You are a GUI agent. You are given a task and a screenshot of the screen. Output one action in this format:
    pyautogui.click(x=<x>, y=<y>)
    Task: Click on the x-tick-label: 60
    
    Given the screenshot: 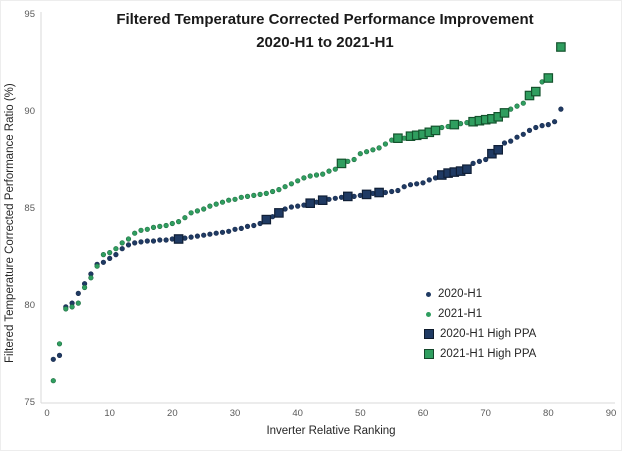 What is the action you would take?
    pyautogui.click(x=423, y=413)
    